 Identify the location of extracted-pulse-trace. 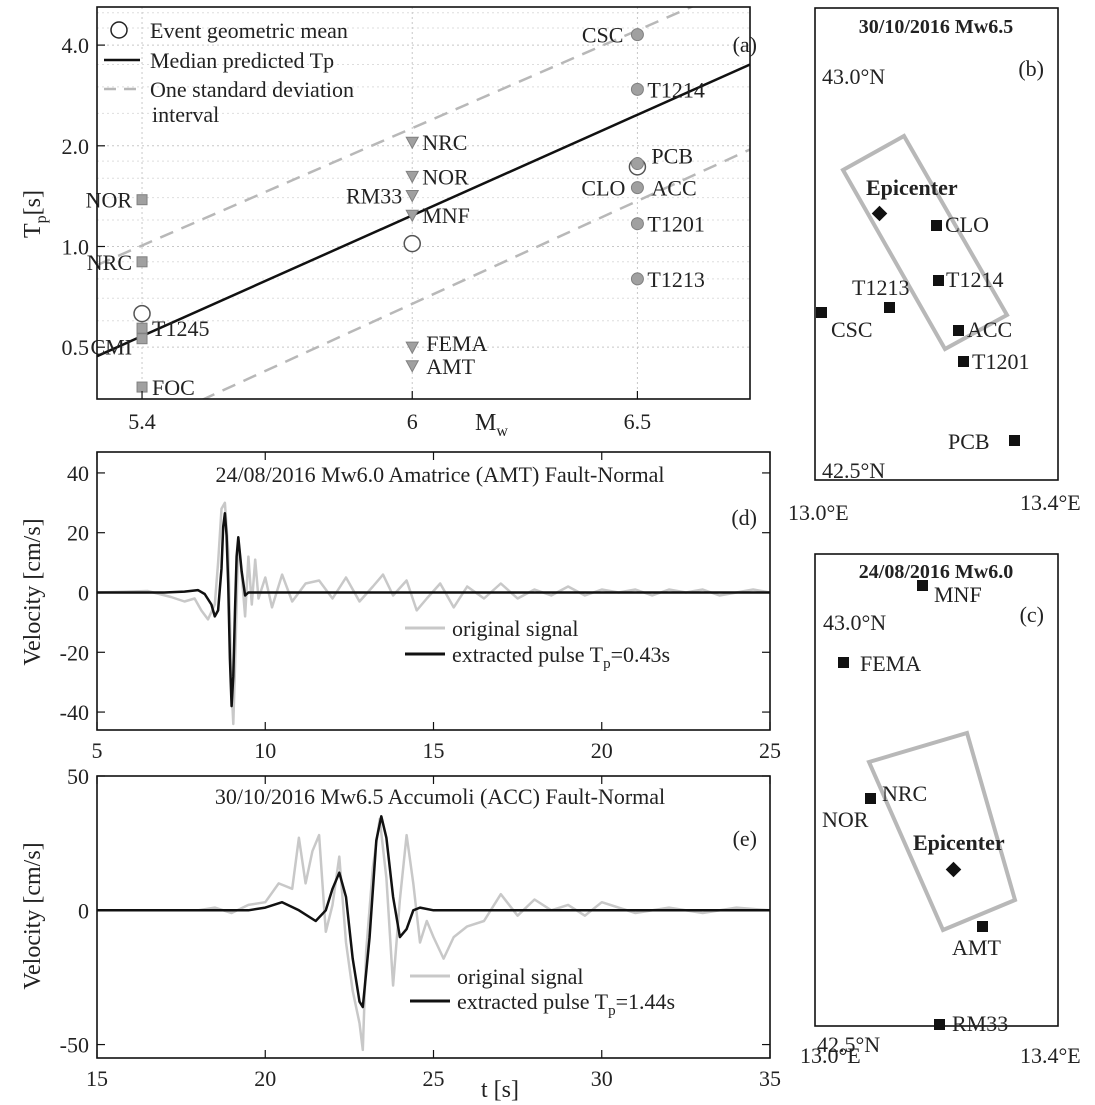
(433, 610).